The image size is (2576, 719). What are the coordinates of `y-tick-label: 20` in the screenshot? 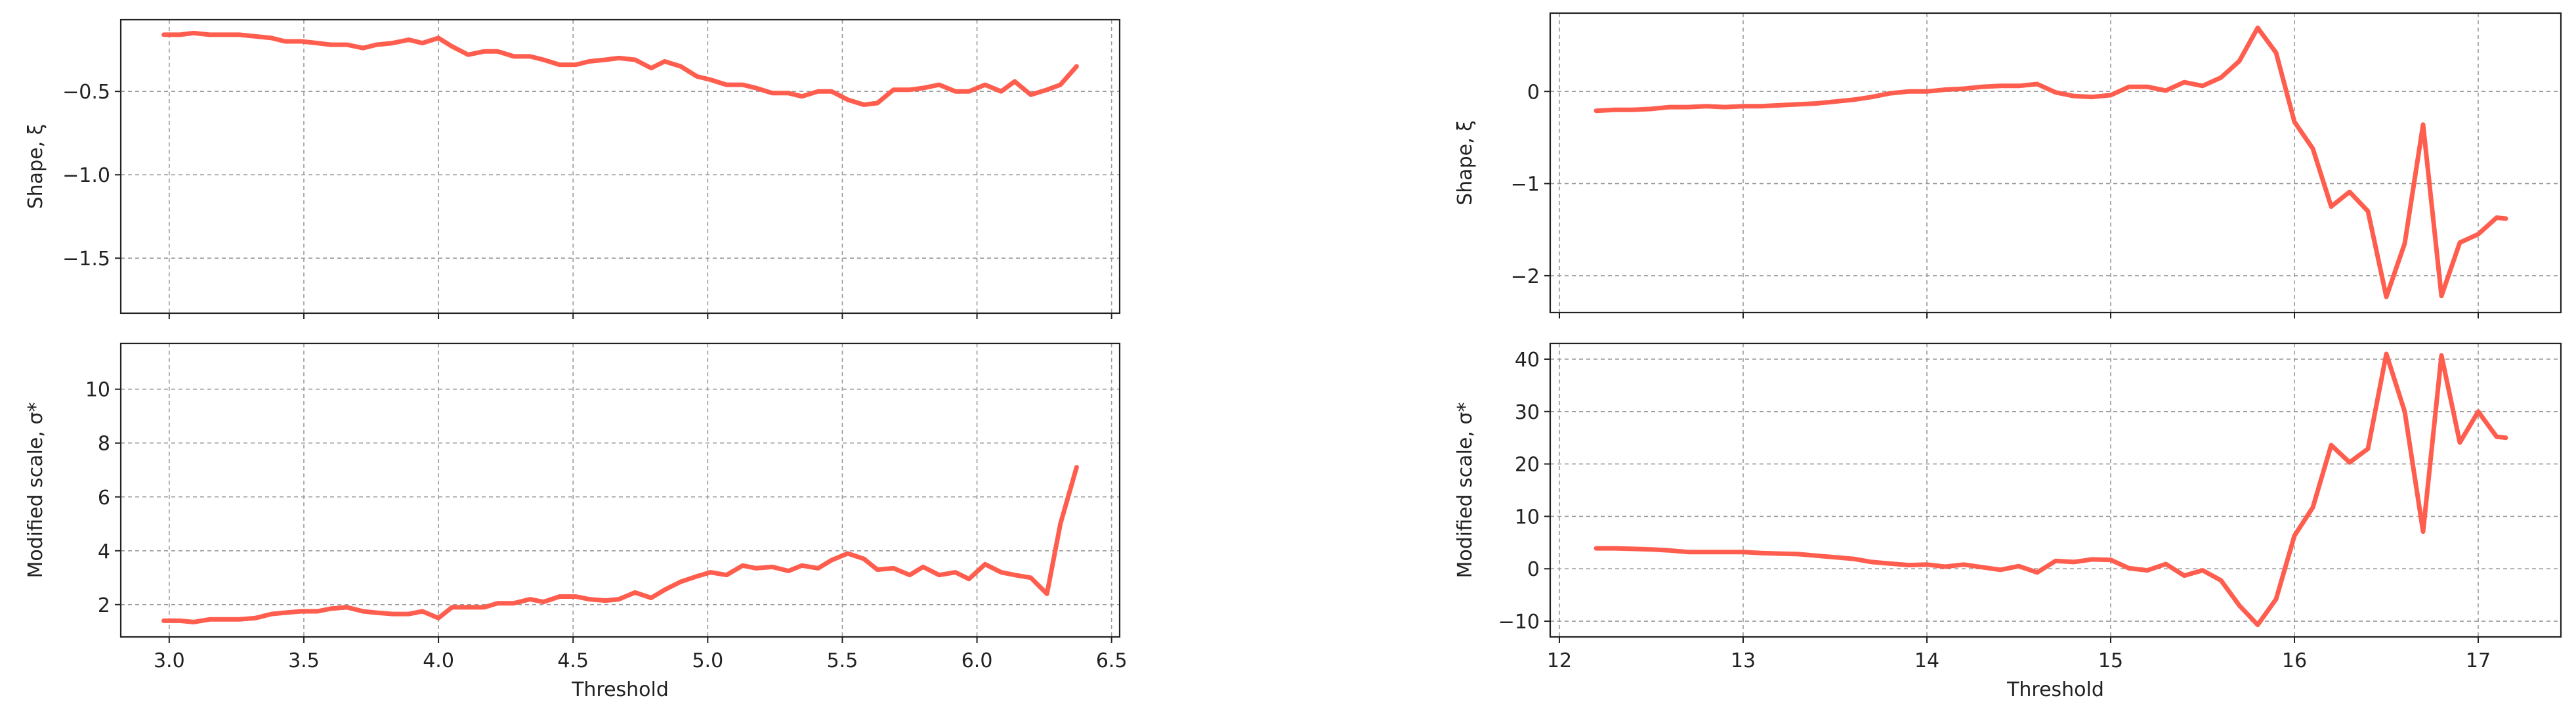 It's located at (1527, 465).